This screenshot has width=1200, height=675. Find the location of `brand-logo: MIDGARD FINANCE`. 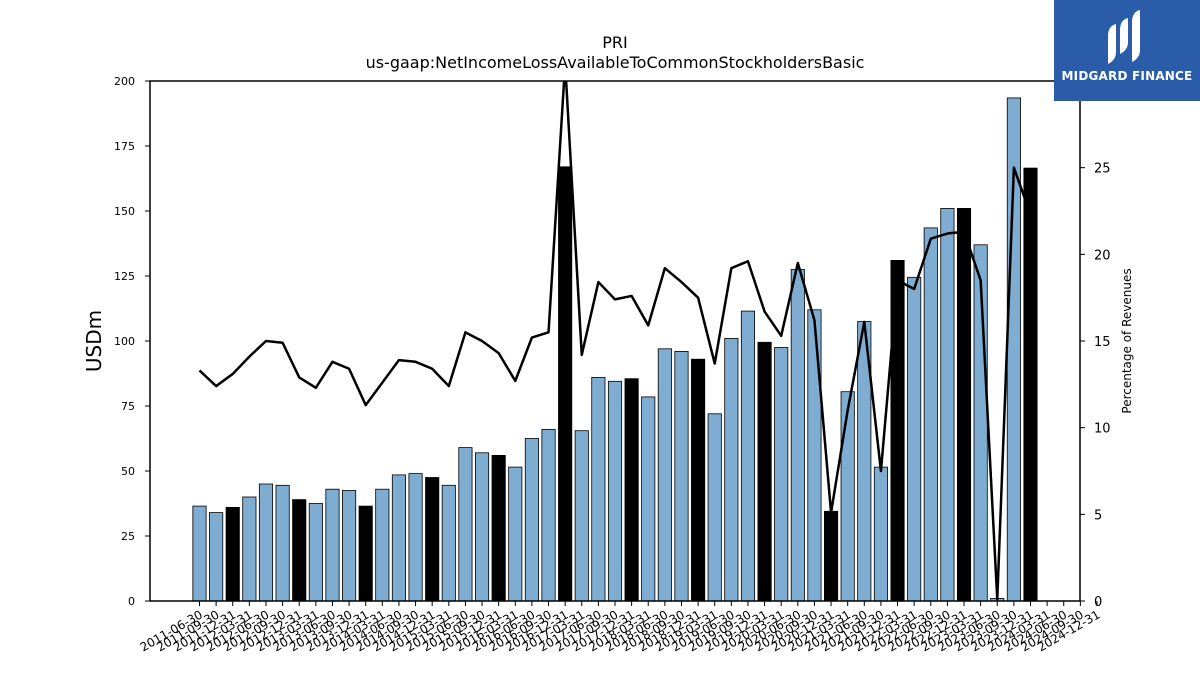

brand-logo: MIDGARD FINANCE is located at coordinates (1127, 50).